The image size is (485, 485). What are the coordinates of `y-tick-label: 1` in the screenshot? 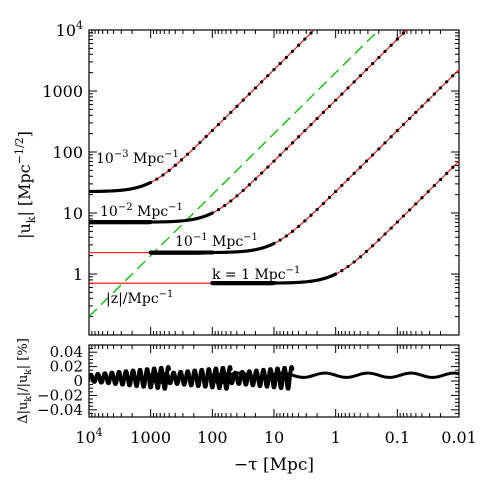 It's located at (78, 274).